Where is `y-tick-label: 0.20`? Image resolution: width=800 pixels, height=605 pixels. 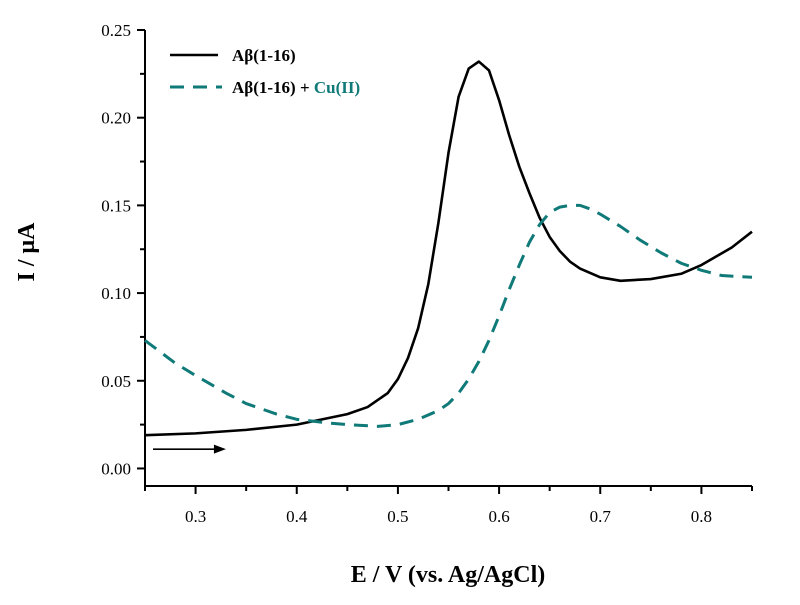 y-tick-label: 0.20 is located at coordinates (116, 118).